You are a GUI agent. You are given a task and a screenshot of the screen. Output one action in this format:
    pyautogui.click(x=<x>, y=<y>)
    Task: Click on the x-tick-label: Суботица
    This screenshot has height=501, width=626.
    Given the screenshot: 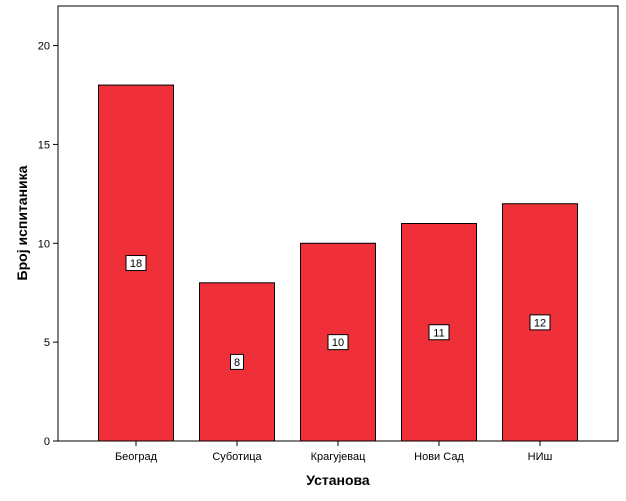 What is the action you would take?
    pyautogui.click(x=237, y=457)
    